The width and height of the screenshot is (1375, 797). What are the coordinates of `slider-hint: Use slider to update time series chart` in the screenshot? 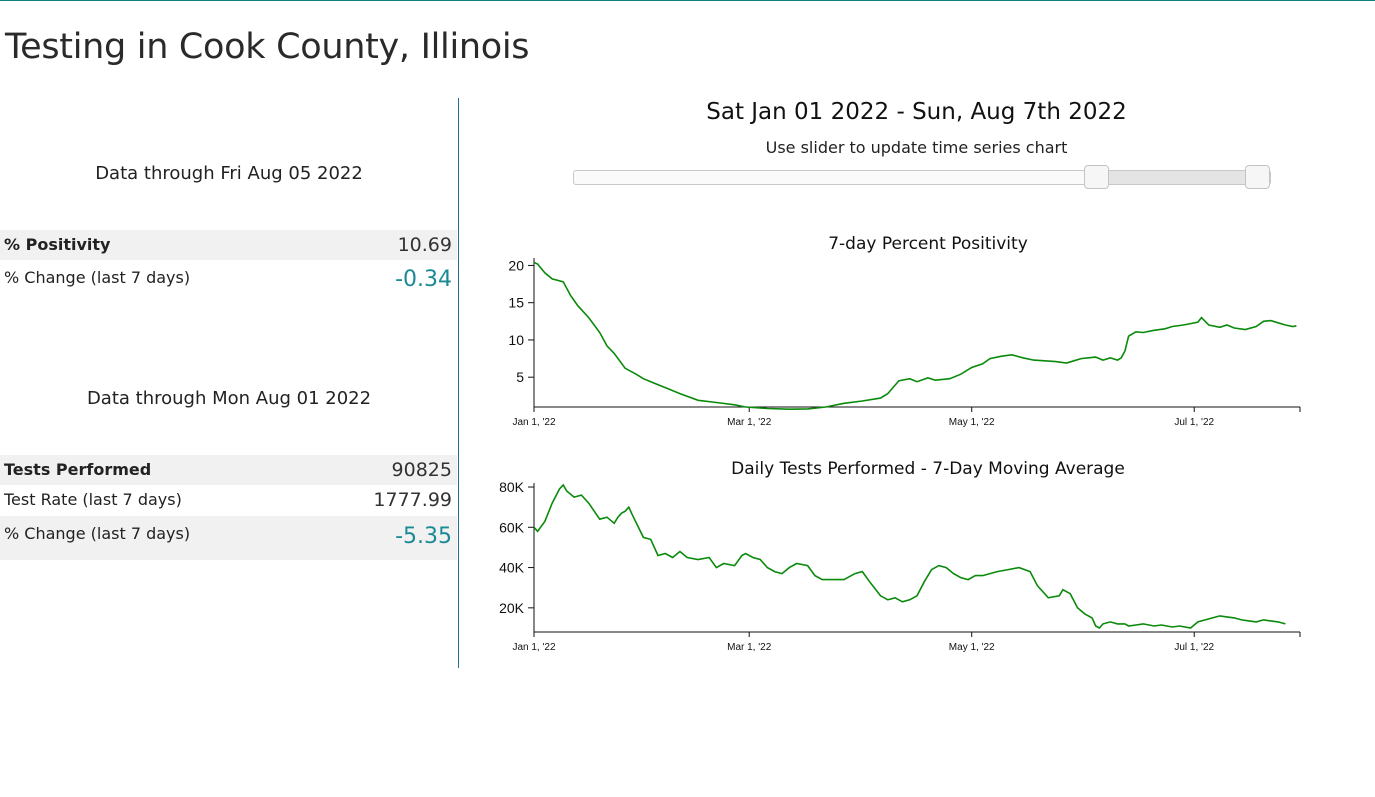 It's located at (916, 147).